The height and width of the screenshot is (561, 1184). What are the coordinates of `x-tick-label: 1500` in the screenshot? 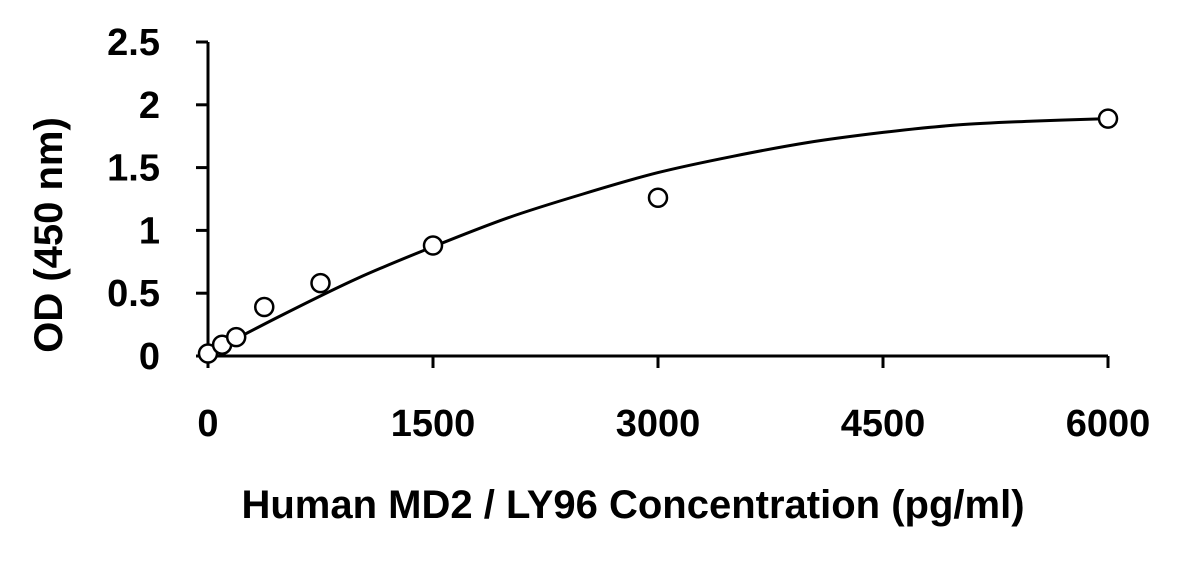 It's located at (433, 424).